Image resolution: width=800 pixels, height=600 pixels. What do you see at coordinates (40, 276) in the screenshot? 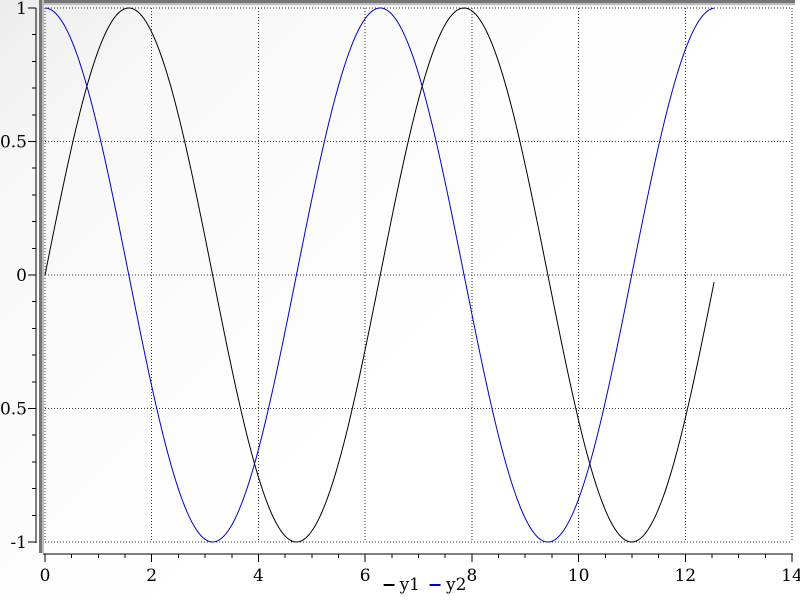
I see `plot-frame-left` at bounding box center [40, 276].